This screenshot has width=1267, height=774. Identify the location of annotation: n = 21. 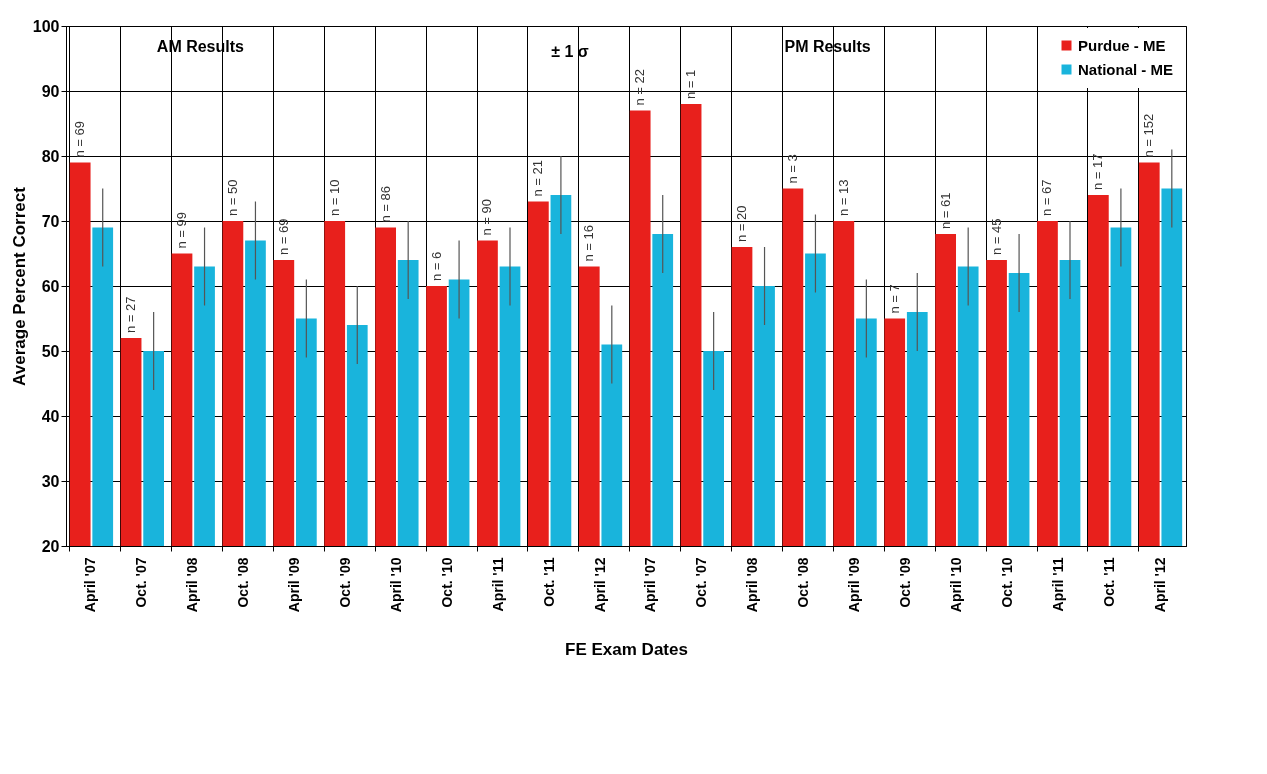
(538, 178).